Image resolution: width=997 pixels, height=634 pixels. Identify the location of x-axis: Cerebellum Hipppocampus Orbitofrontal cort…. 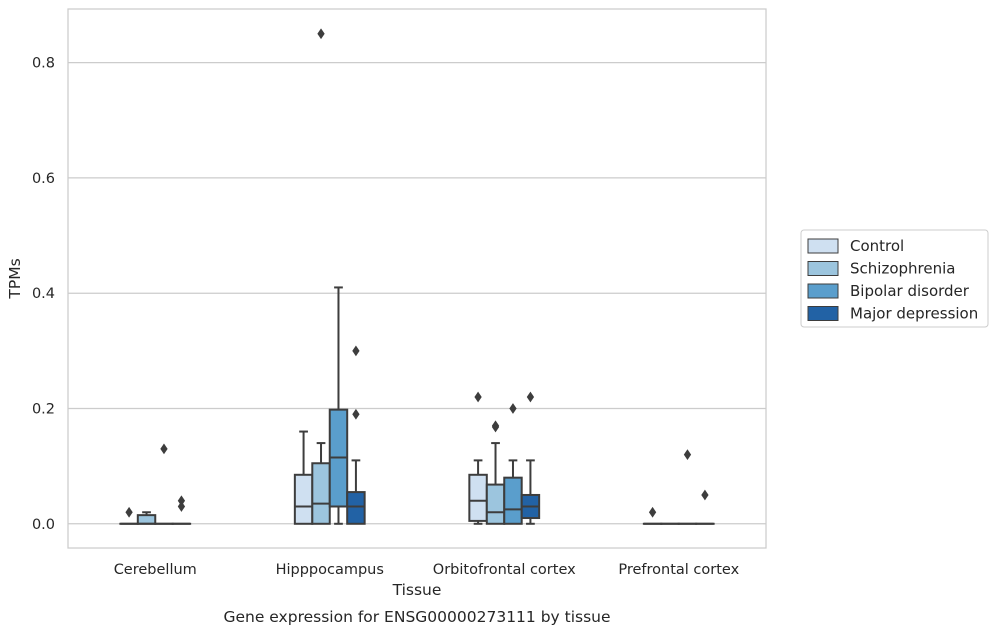
(427, 570).